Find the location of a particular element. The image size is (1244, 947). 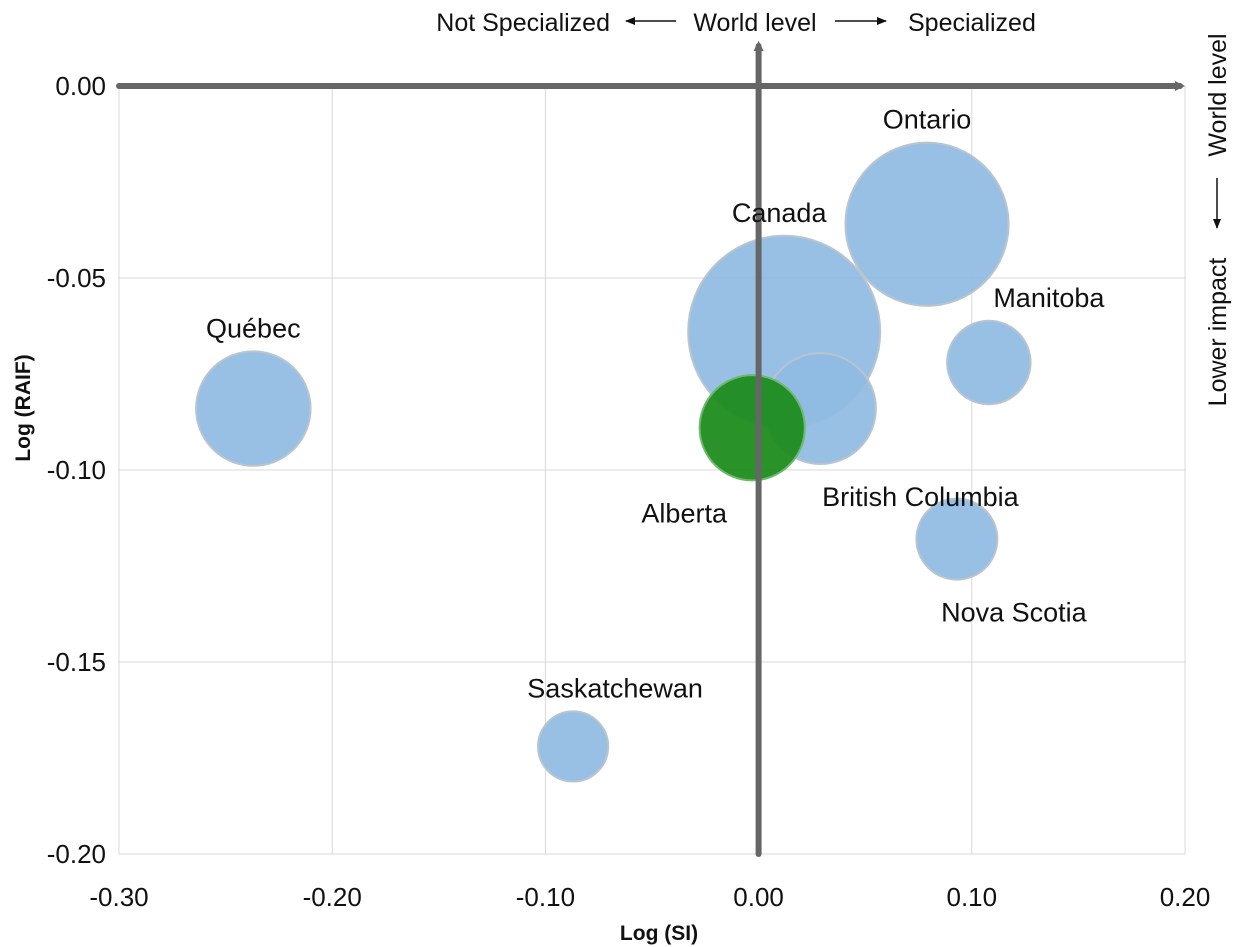

bubble-saskatchewan is located at coordinates (573, 746).